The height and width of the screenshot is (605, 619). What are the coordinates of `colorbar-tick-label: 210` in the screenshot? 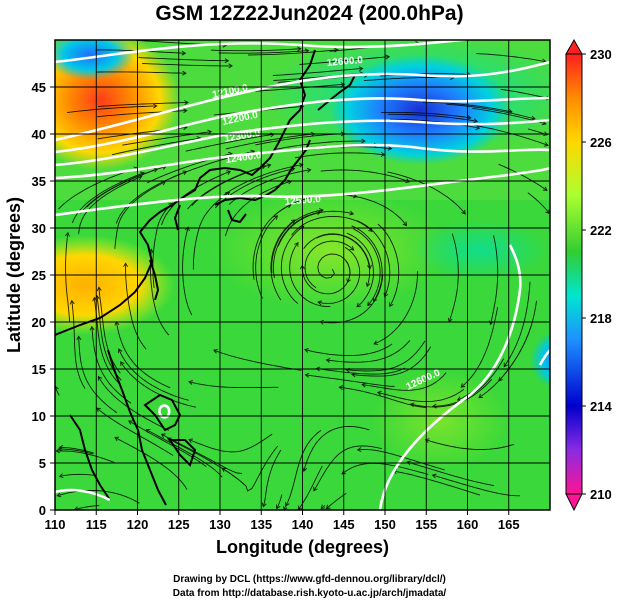 It's located at (601, 494).